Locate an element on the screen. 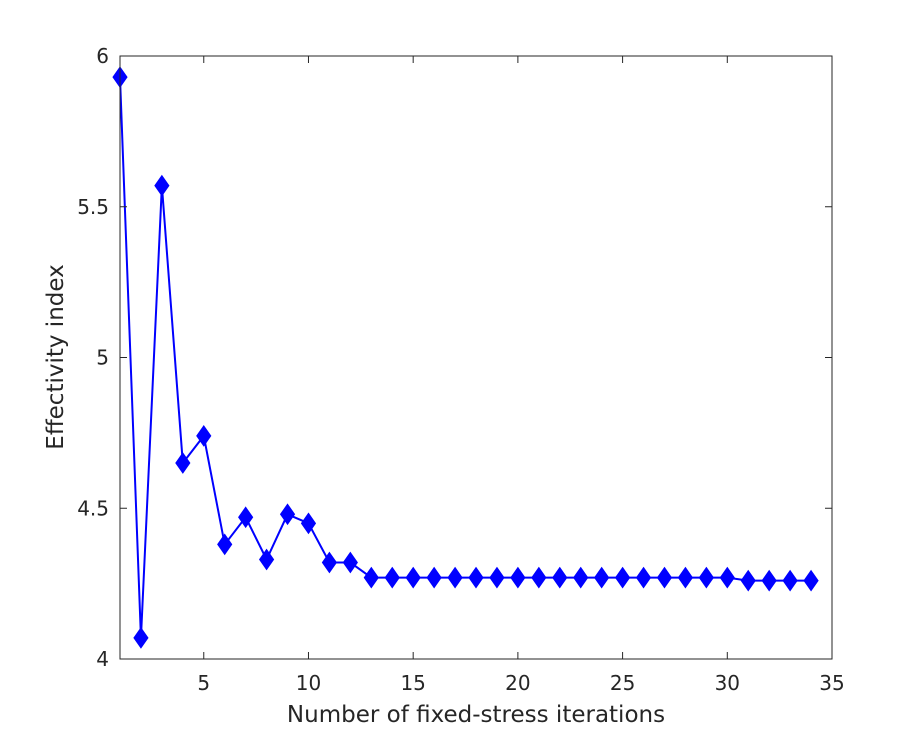 The image size is (920, 740). x-tick-label: 25 is located at coordinates (622, 683).